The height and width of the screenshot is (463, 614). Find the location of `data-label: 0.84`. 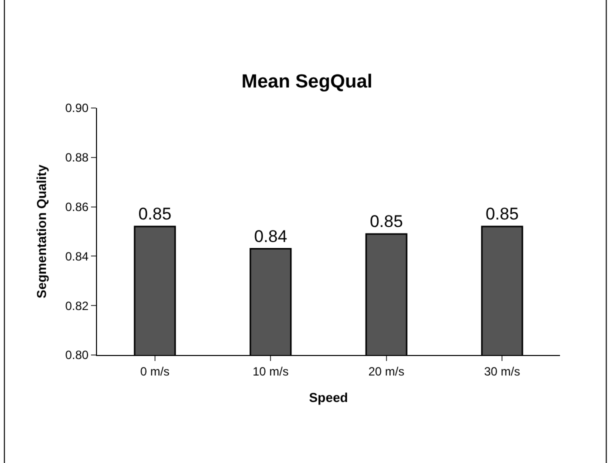

data-label: 0.84 is located at coordinates (271, 236).